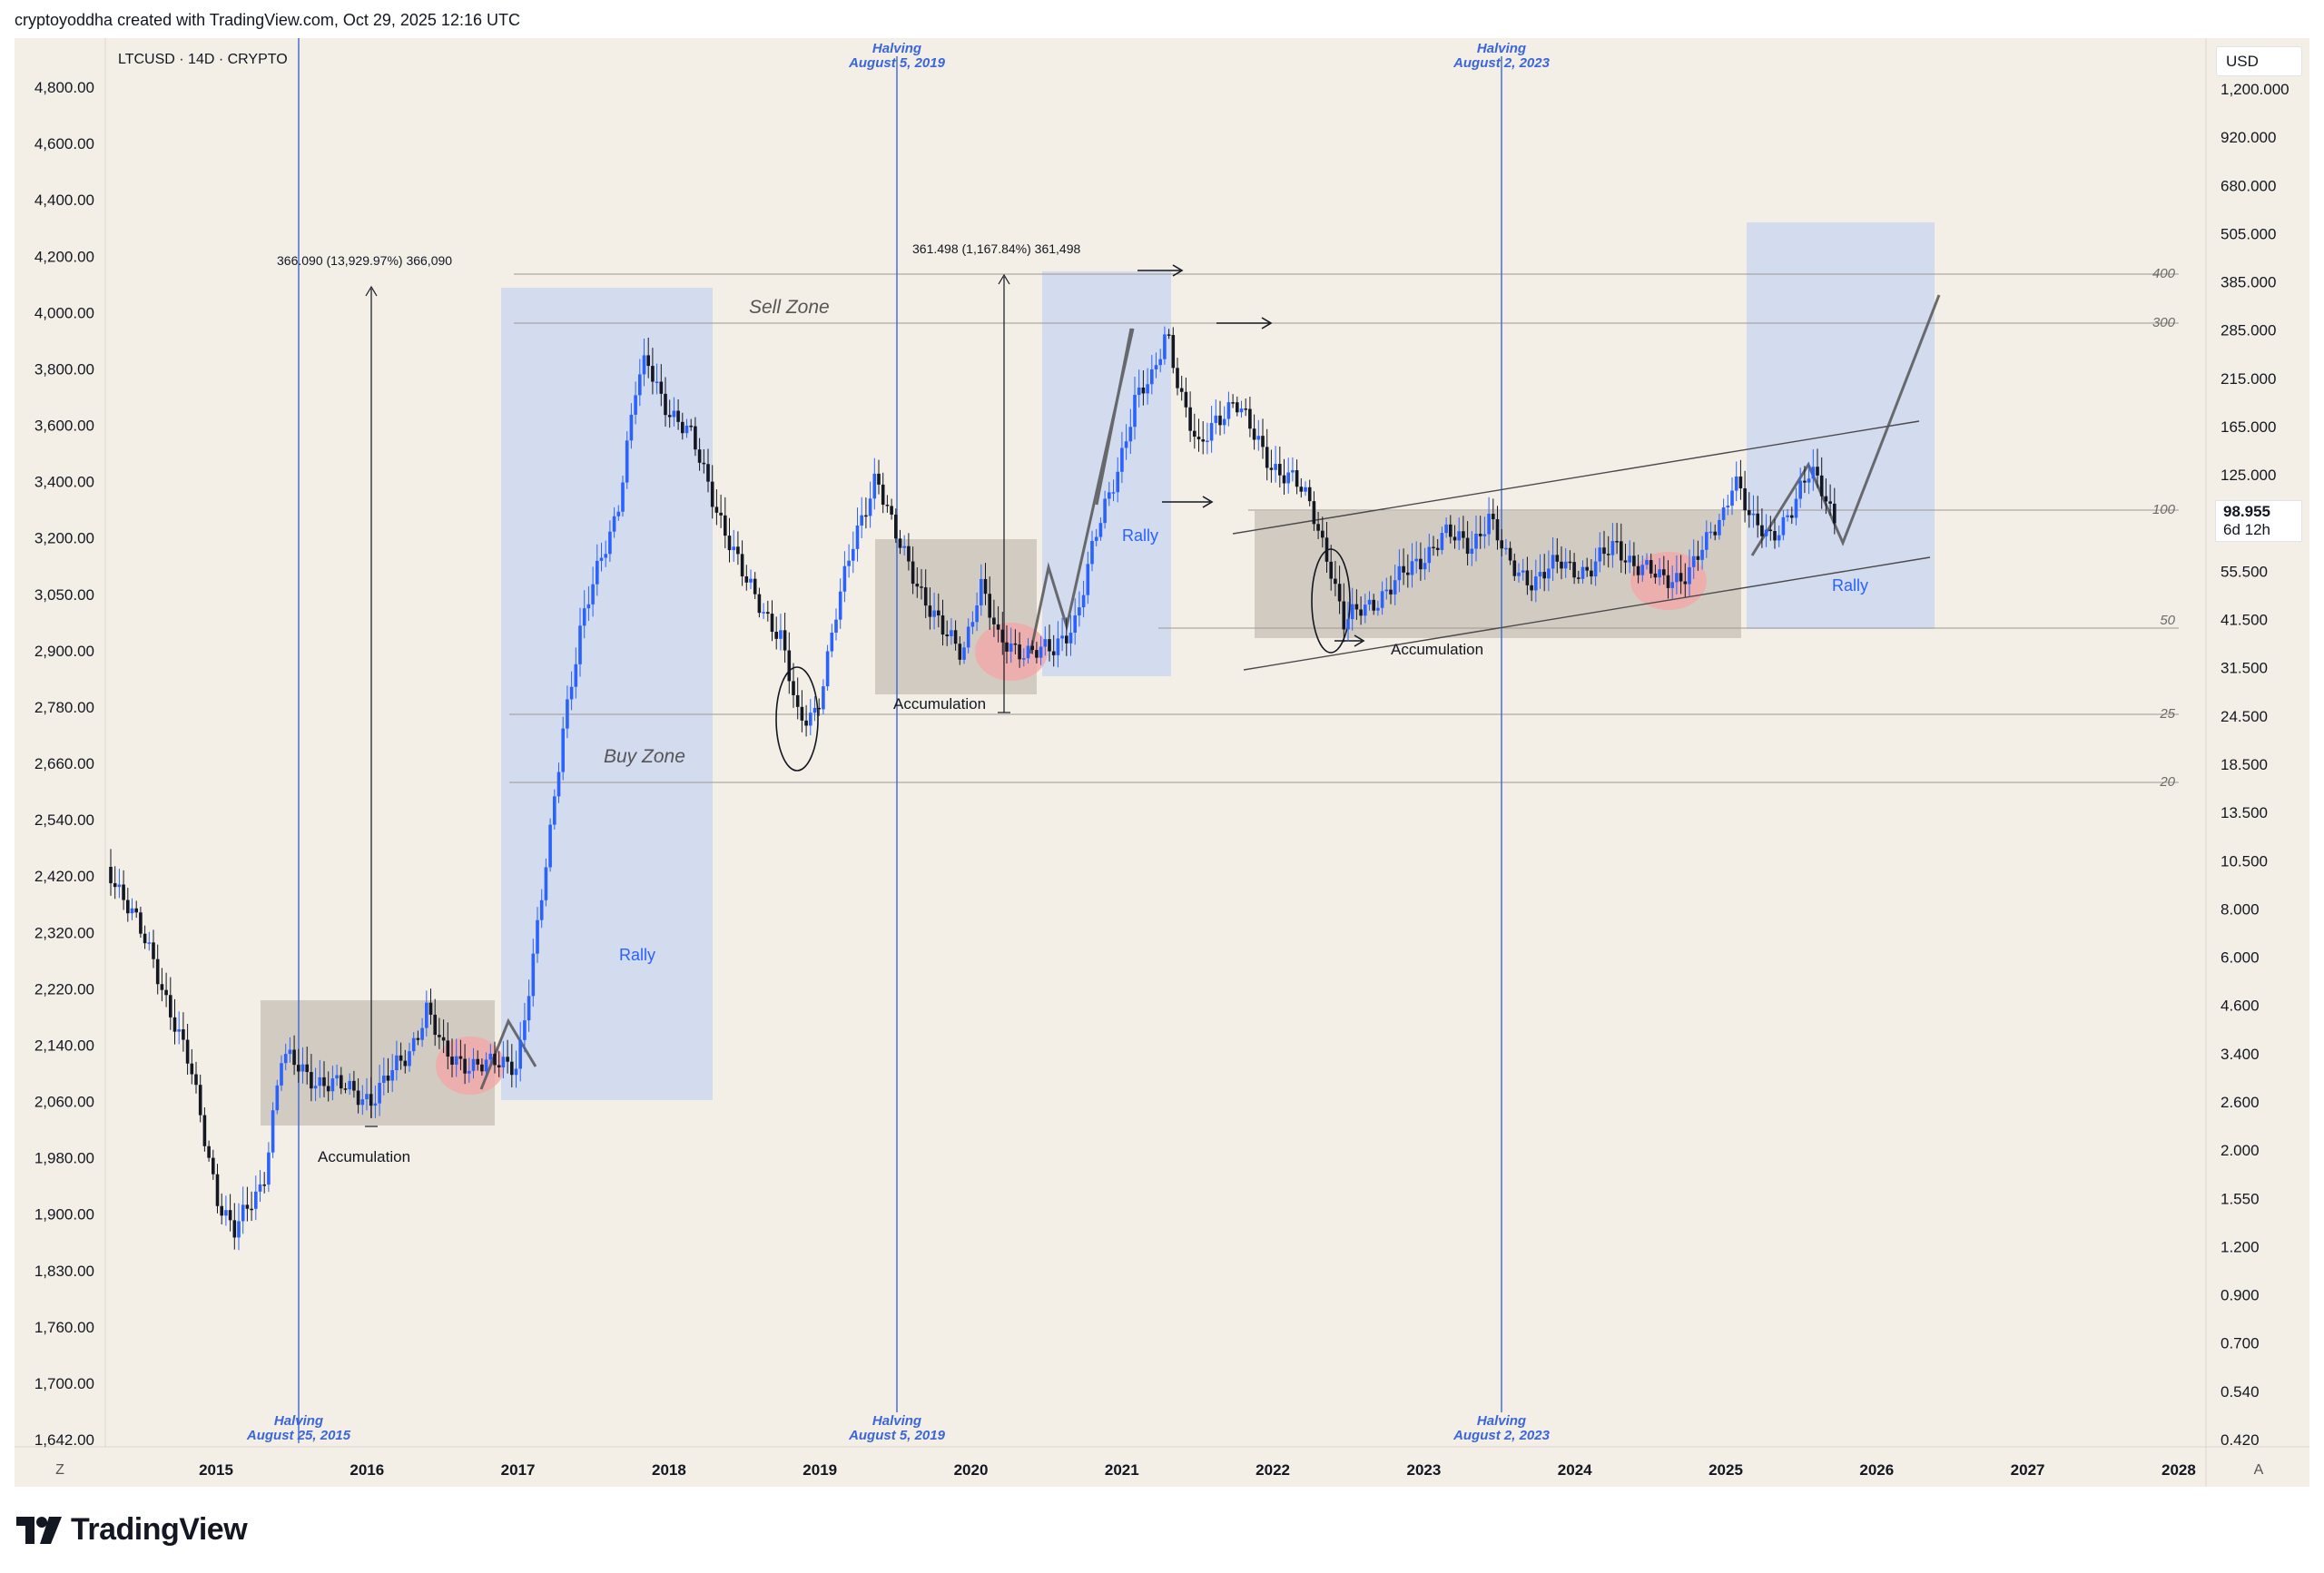  What do you see at coordinates (896, 48) in the screenshot?
I see `halving-title-2019-top: Halving` at bounding box center [896, 48].